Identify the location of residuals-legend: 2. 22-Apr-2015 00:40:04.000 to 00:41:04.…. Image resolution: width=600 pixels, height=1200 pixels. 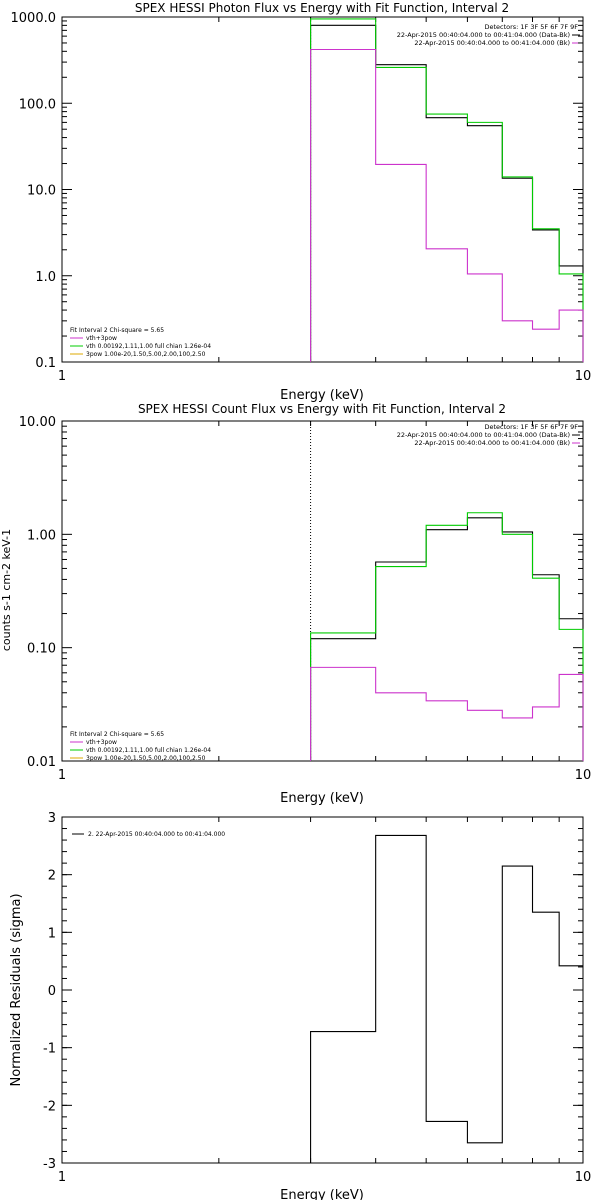
(148, 834).